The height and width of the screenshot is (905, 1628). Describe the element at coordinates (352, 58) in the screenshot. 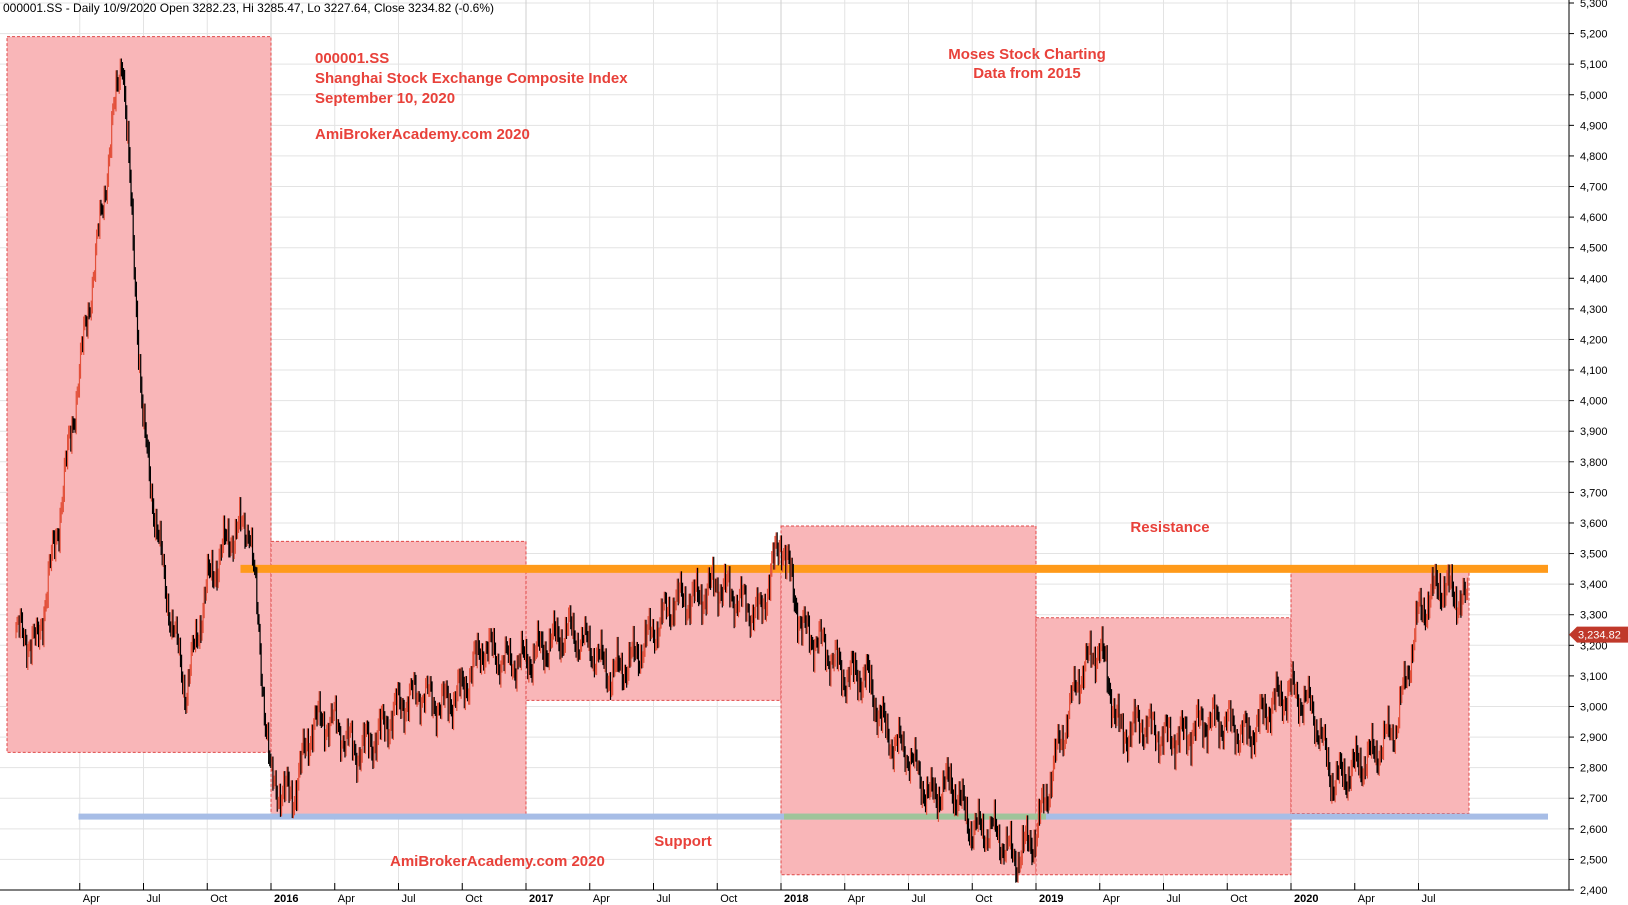

I see `annotation-symbol: 000001.SS` at that location.